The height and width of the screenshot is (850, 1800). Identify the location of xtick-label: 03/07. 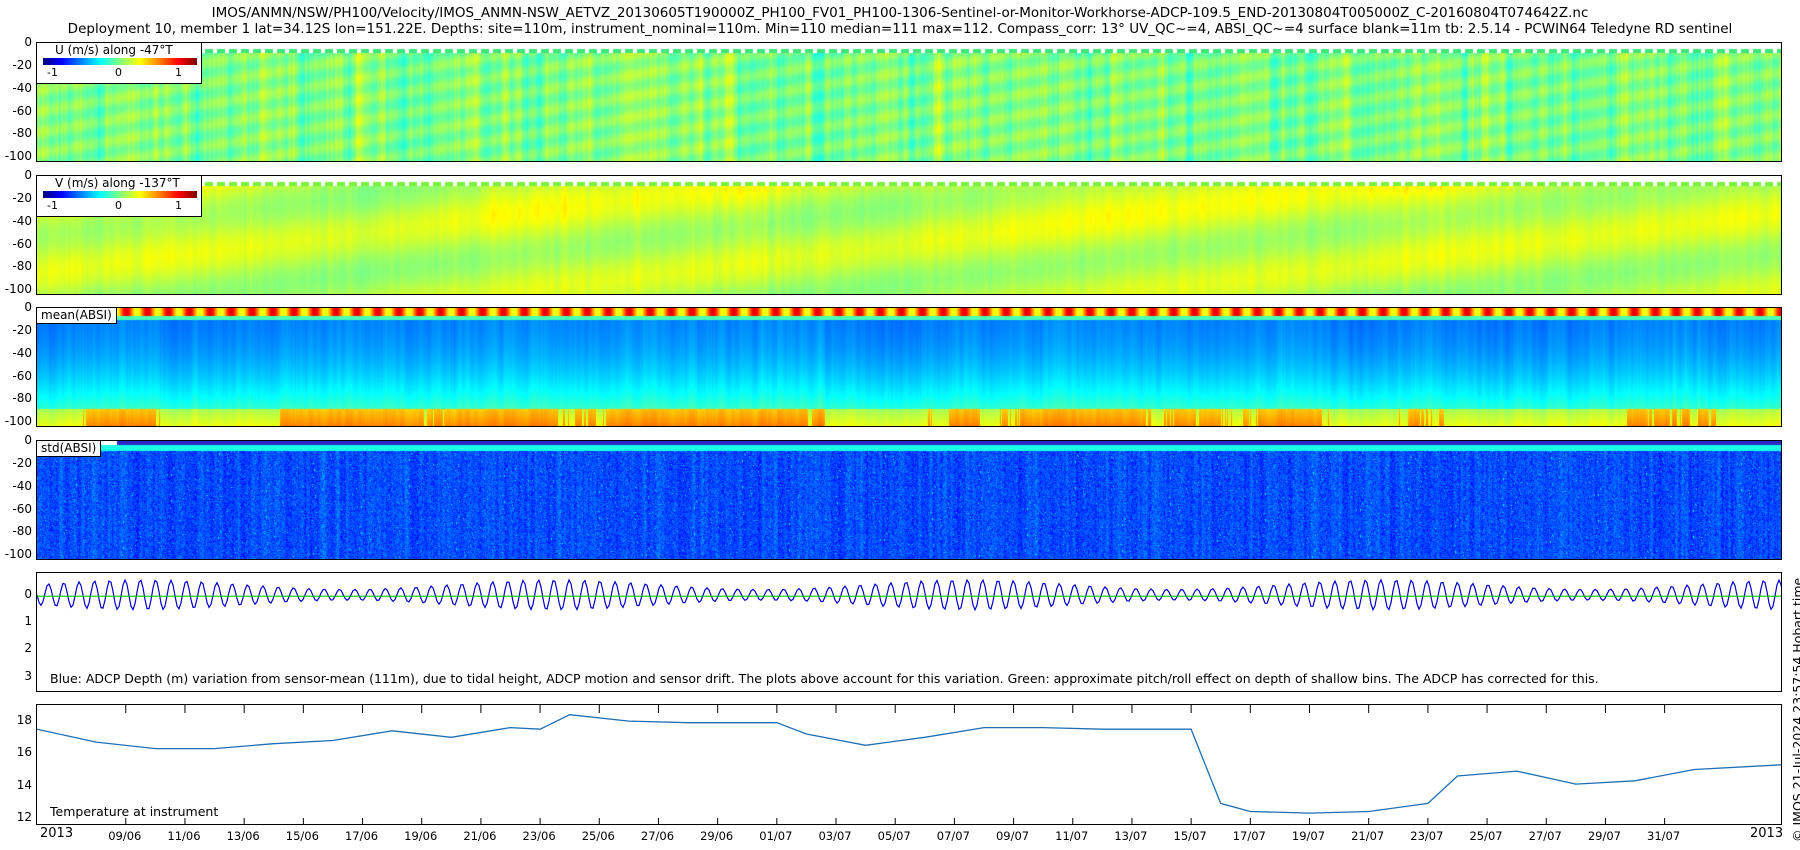
(835, 836).